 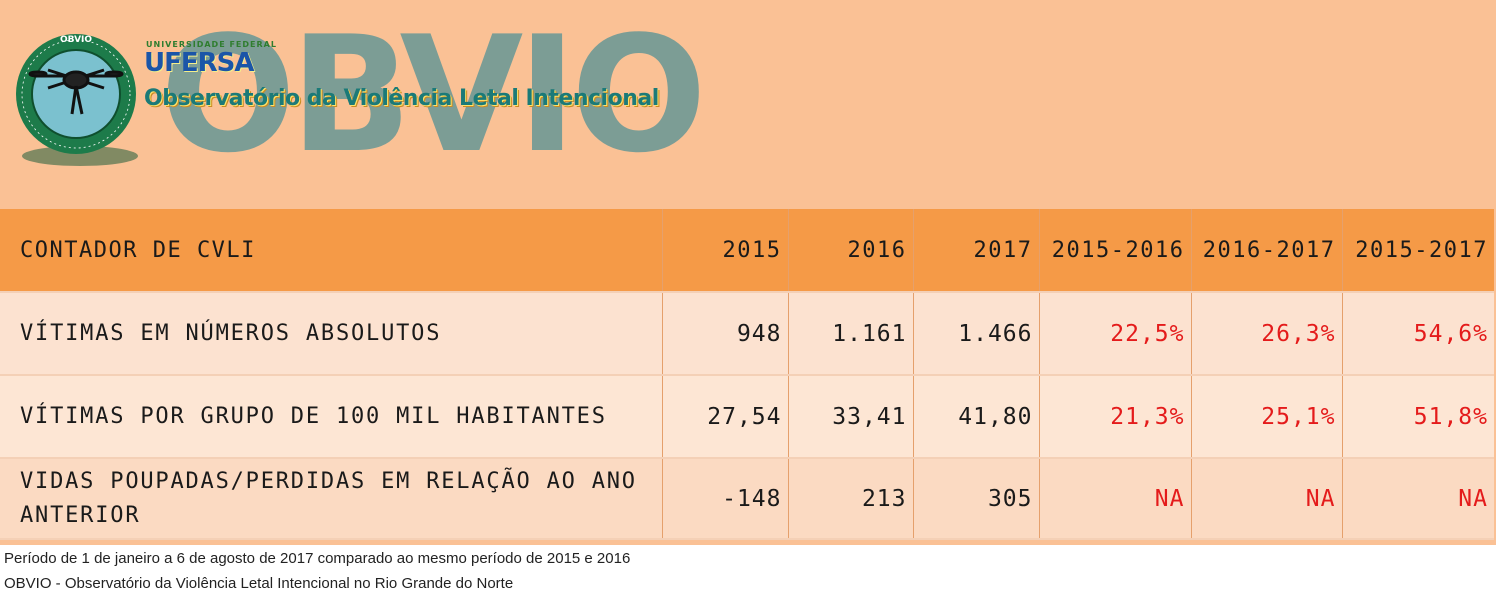 I want to click on cell-value: 213, so click(x=851, y=499).